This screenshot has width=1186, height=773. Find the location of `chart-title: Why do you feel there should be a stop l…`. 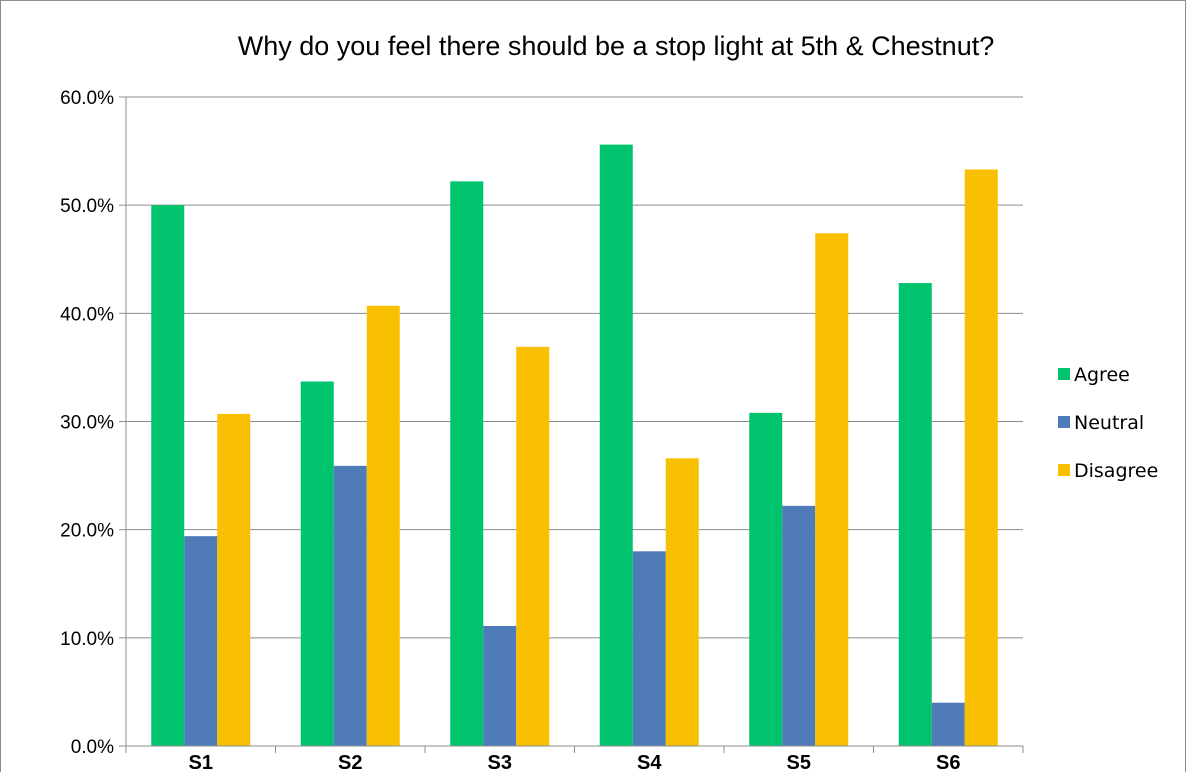

chart-title: Why do you feel there should be a stop l… is located at coordinates (616, 46).